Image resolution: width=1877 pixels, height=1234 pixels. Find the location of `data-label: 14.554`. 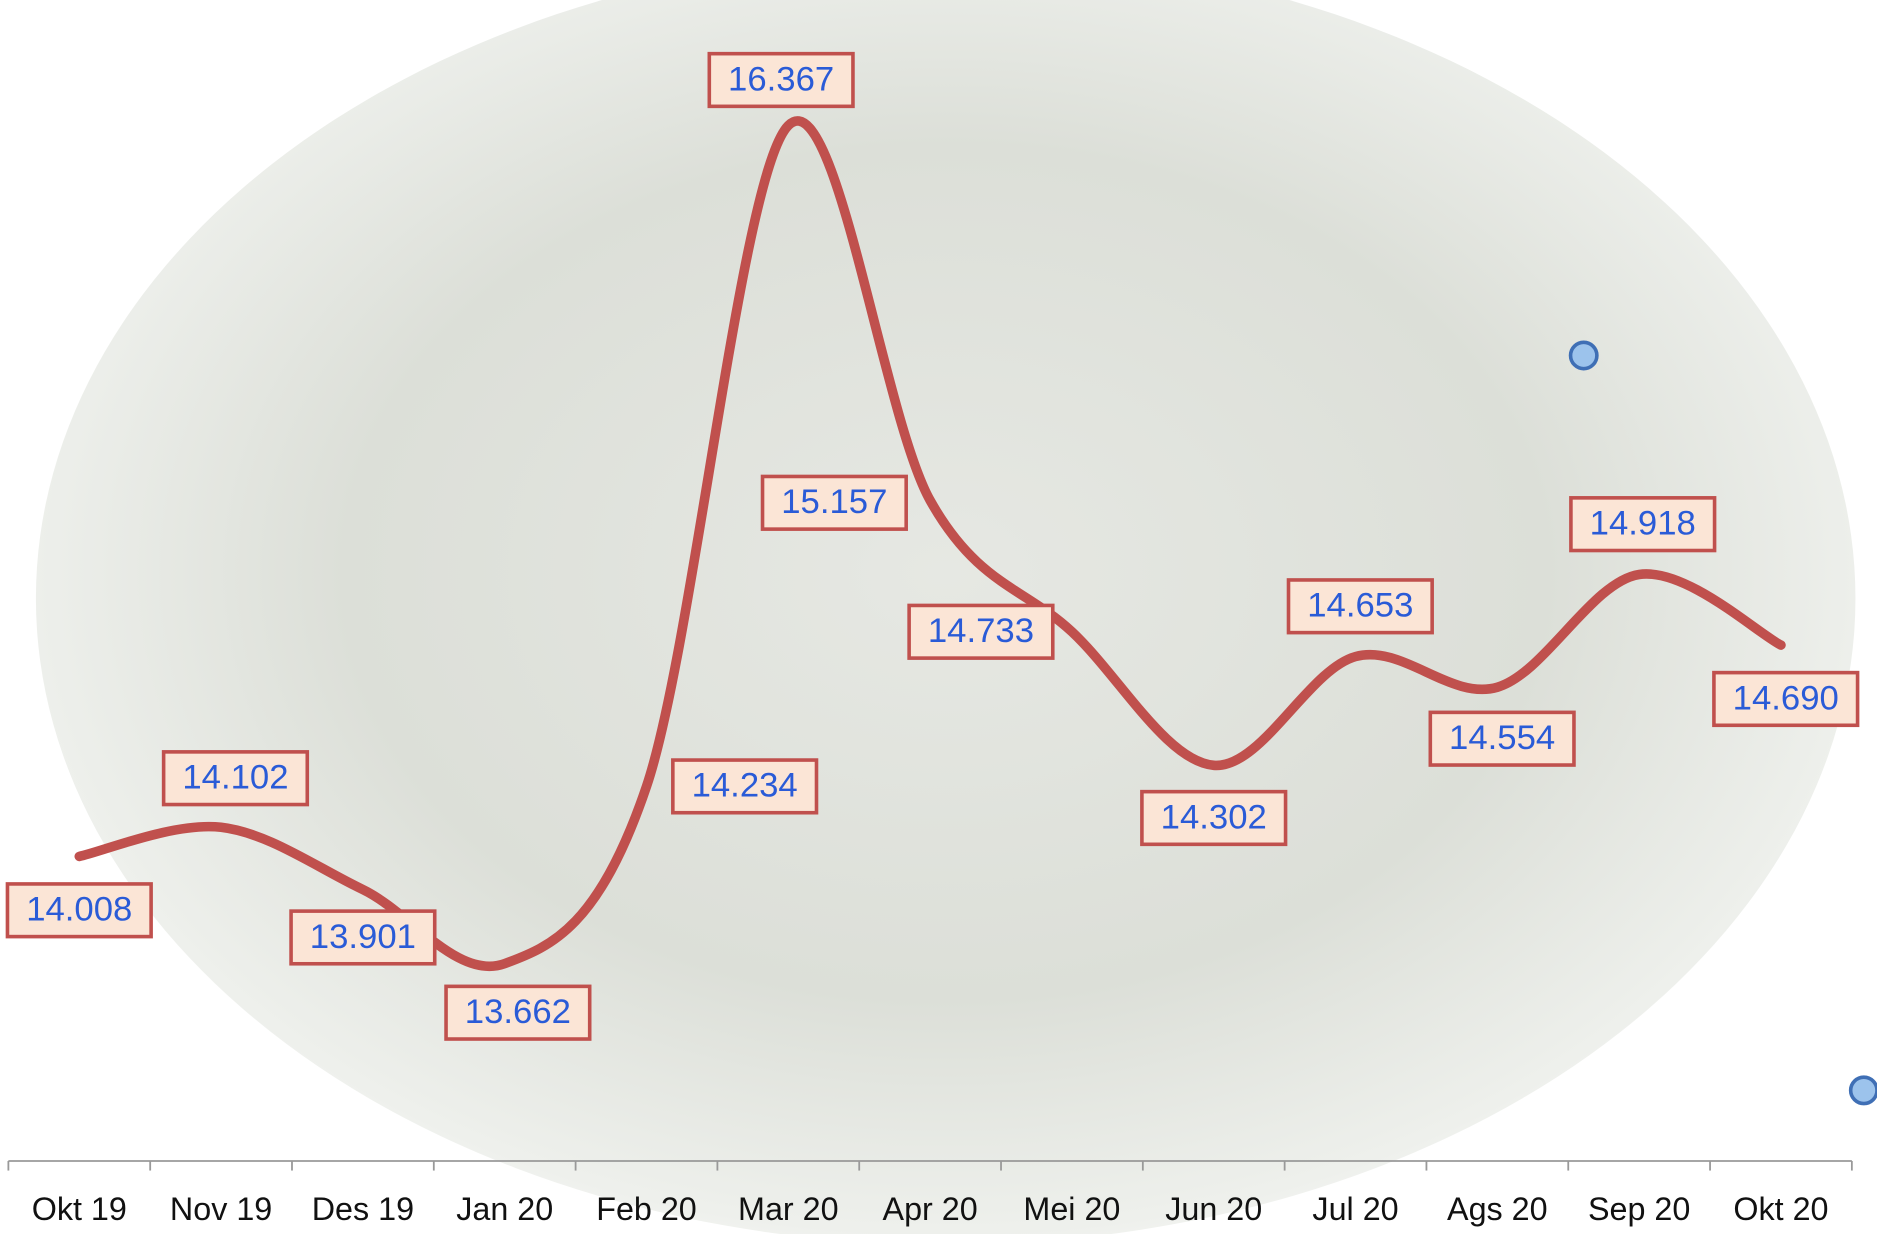

data-label: 14.554 is located at coordinates (1502, 738).